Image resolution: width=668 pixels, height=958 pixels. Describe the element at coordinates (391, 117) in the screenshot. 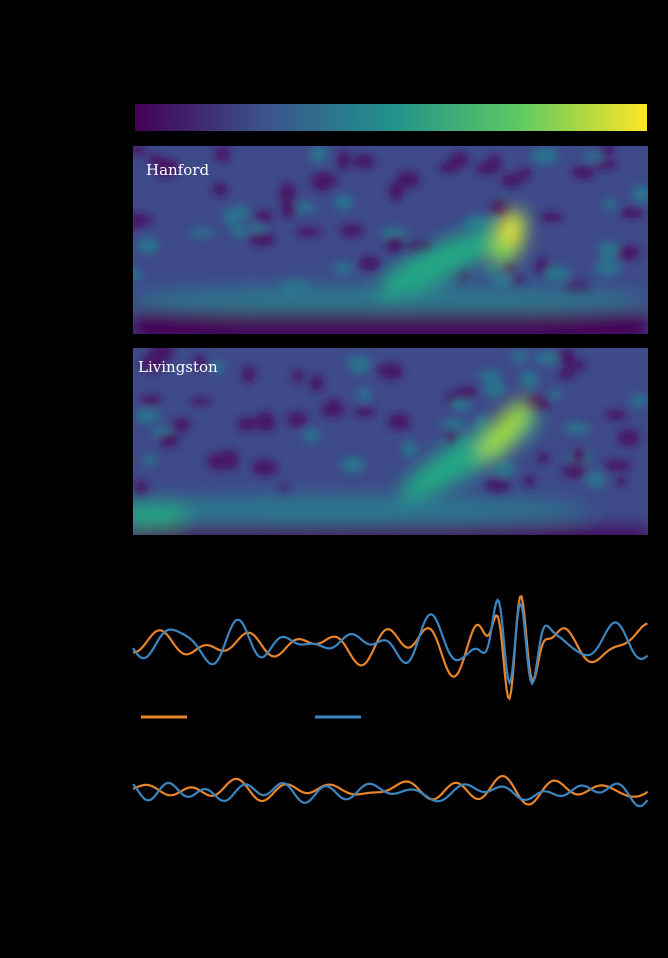

I see `colorbar` at that location.